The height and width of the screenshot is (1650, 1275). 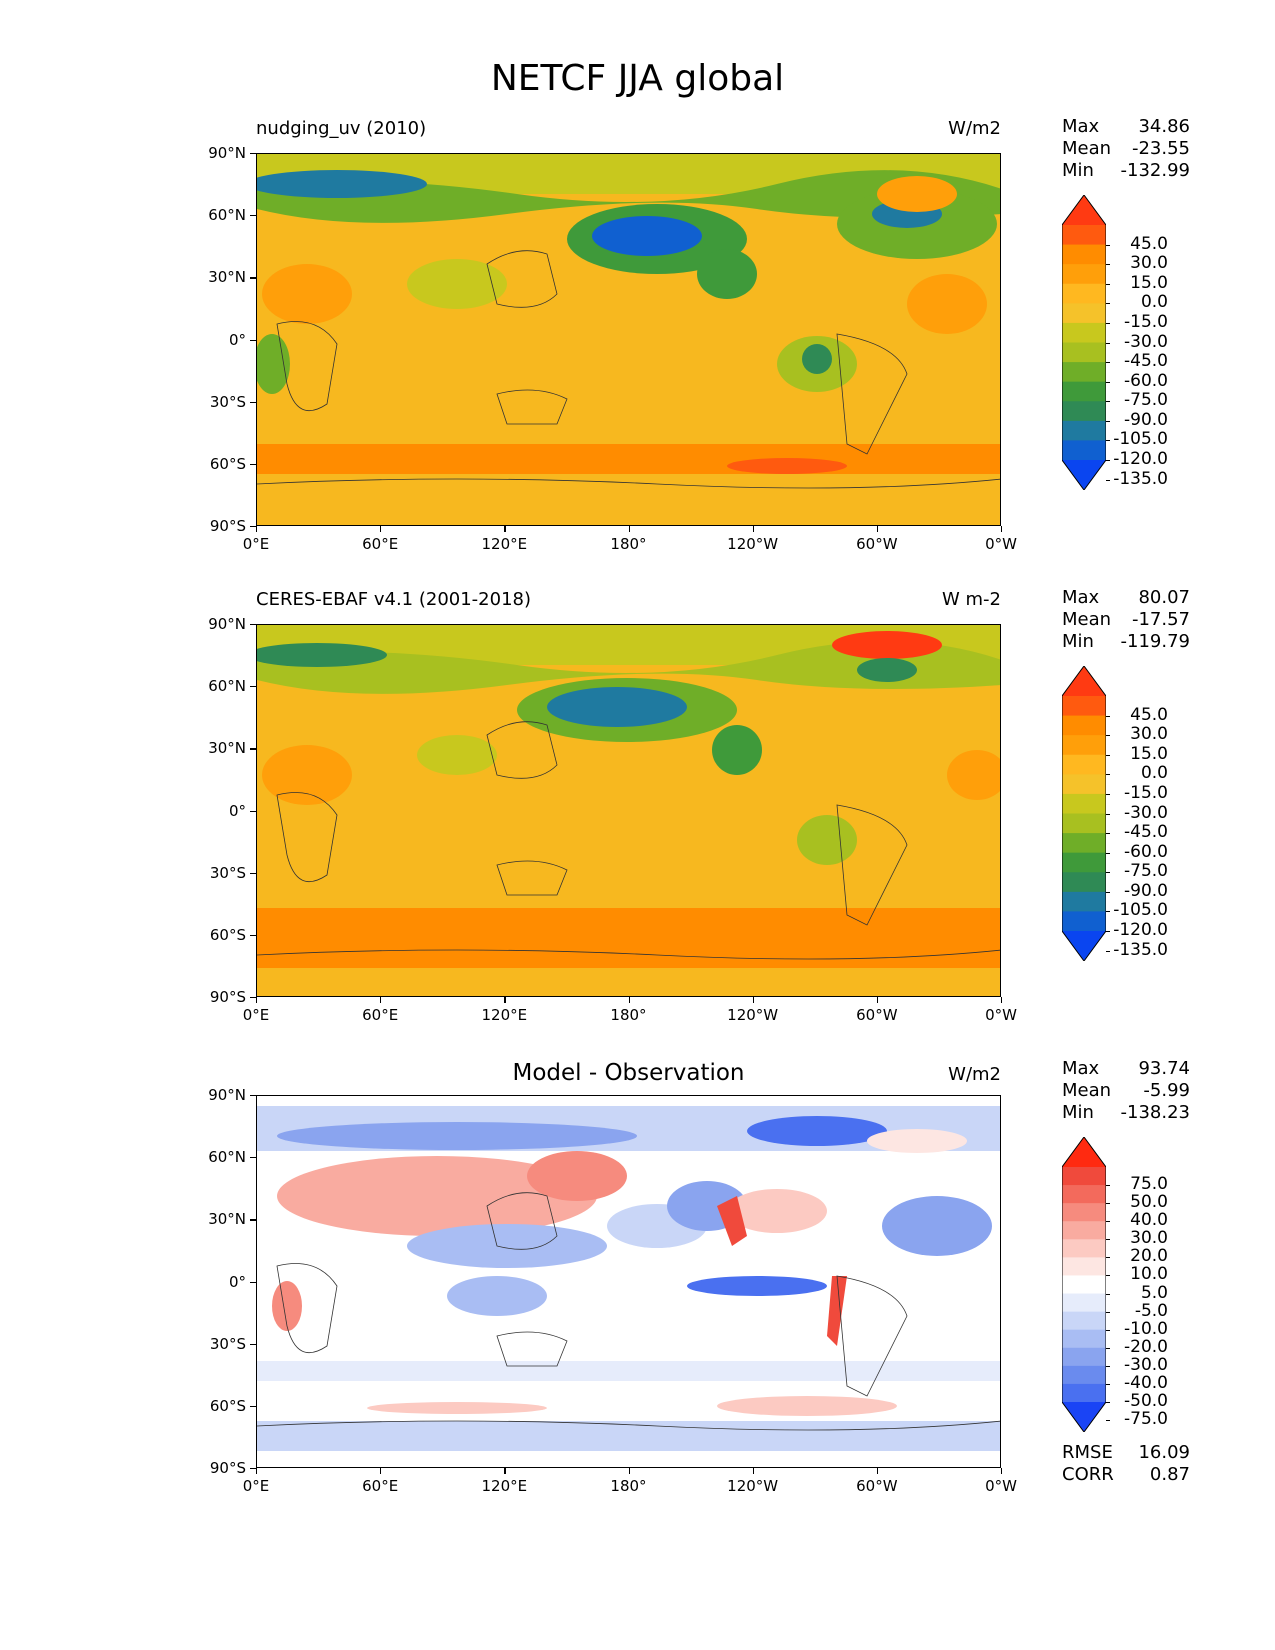 I want to click on y-tick-label: 30°N, so click(x=227, y=277).